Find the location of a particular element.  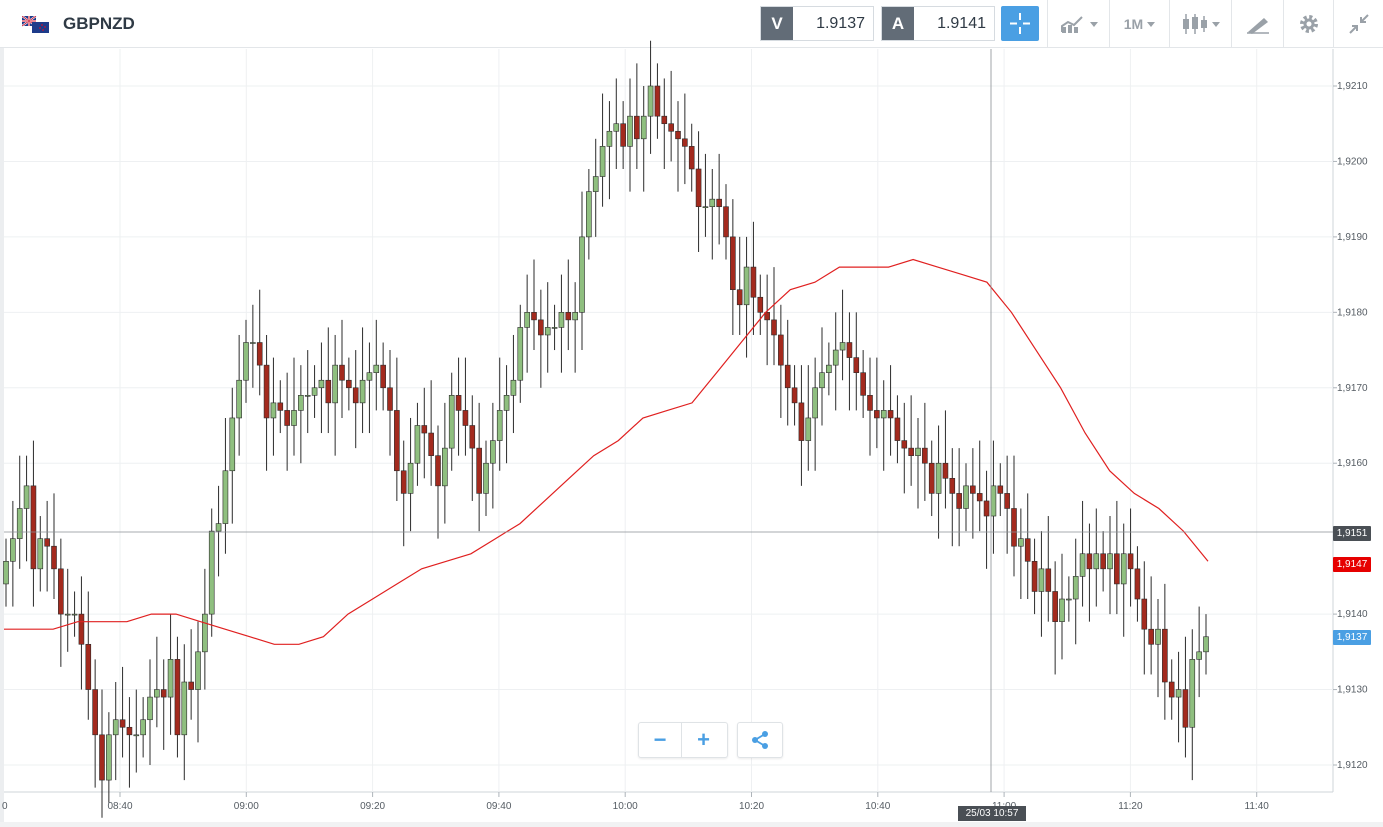

zoom-in-button: + is located at coordinates (703, 739).